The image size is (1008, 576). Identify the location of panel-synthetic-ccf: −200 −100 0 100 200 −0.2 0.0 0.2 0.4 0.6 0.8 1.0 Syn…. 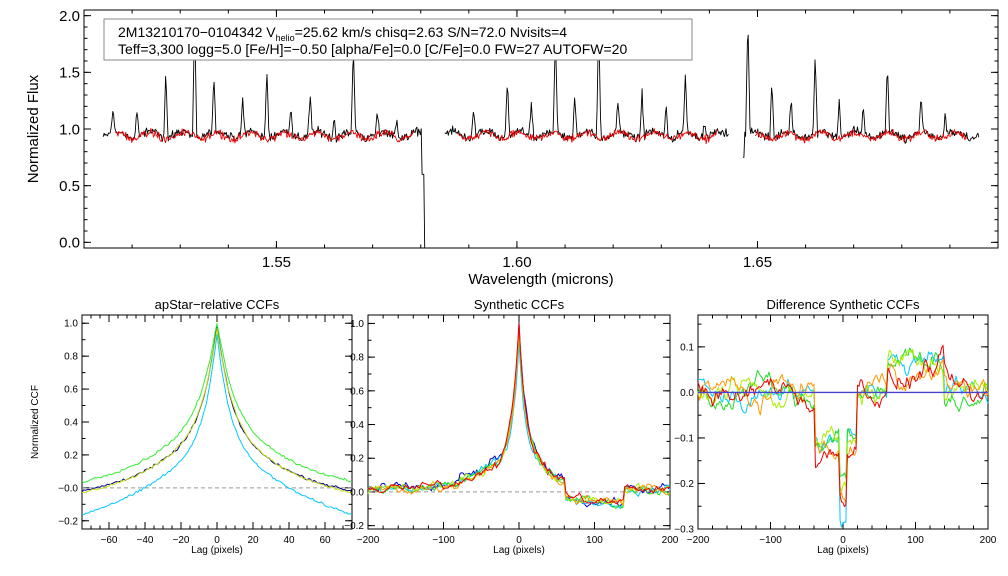
(511, 426).